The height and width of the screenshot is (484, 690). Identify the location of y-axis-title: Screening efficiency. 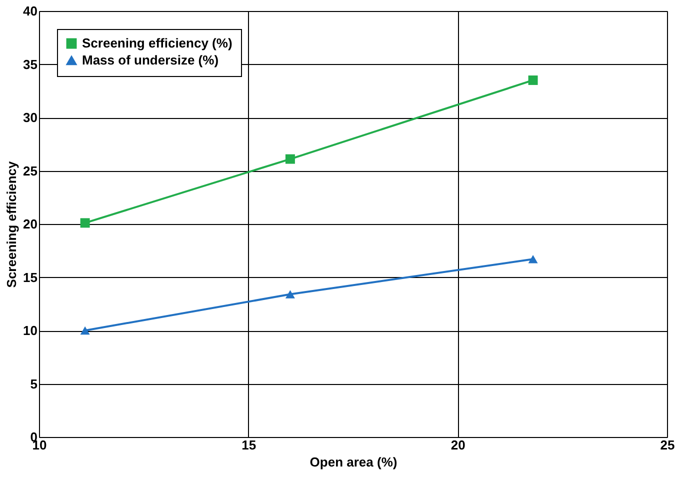
(12, 224).